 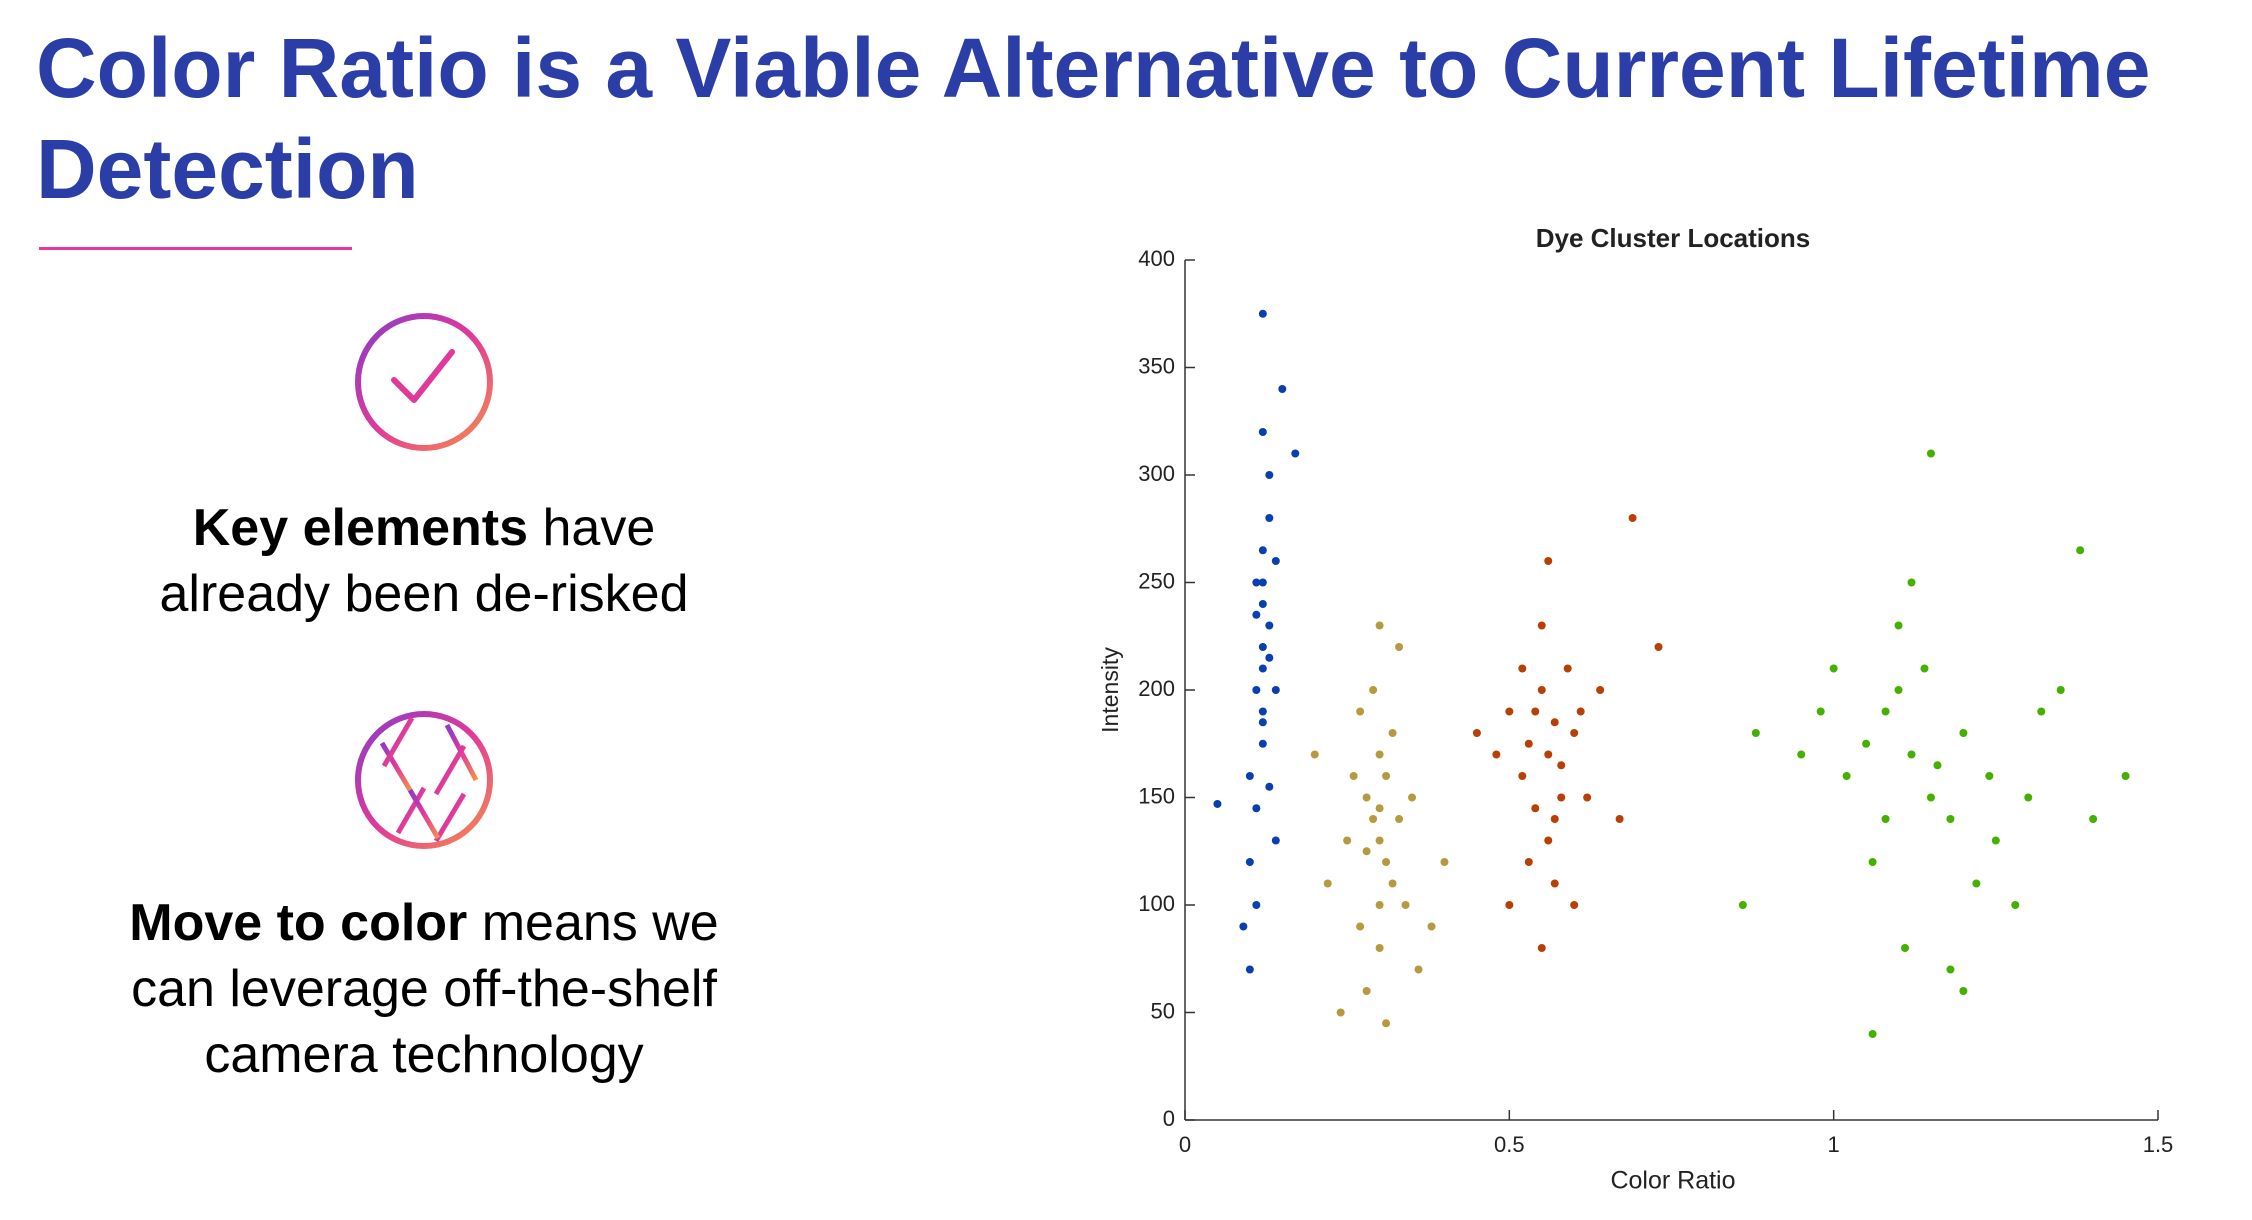 What do you see at coordinates (424, 780) in the screenshot?
I see `aperture-icon` at bounding box center [424, 780].